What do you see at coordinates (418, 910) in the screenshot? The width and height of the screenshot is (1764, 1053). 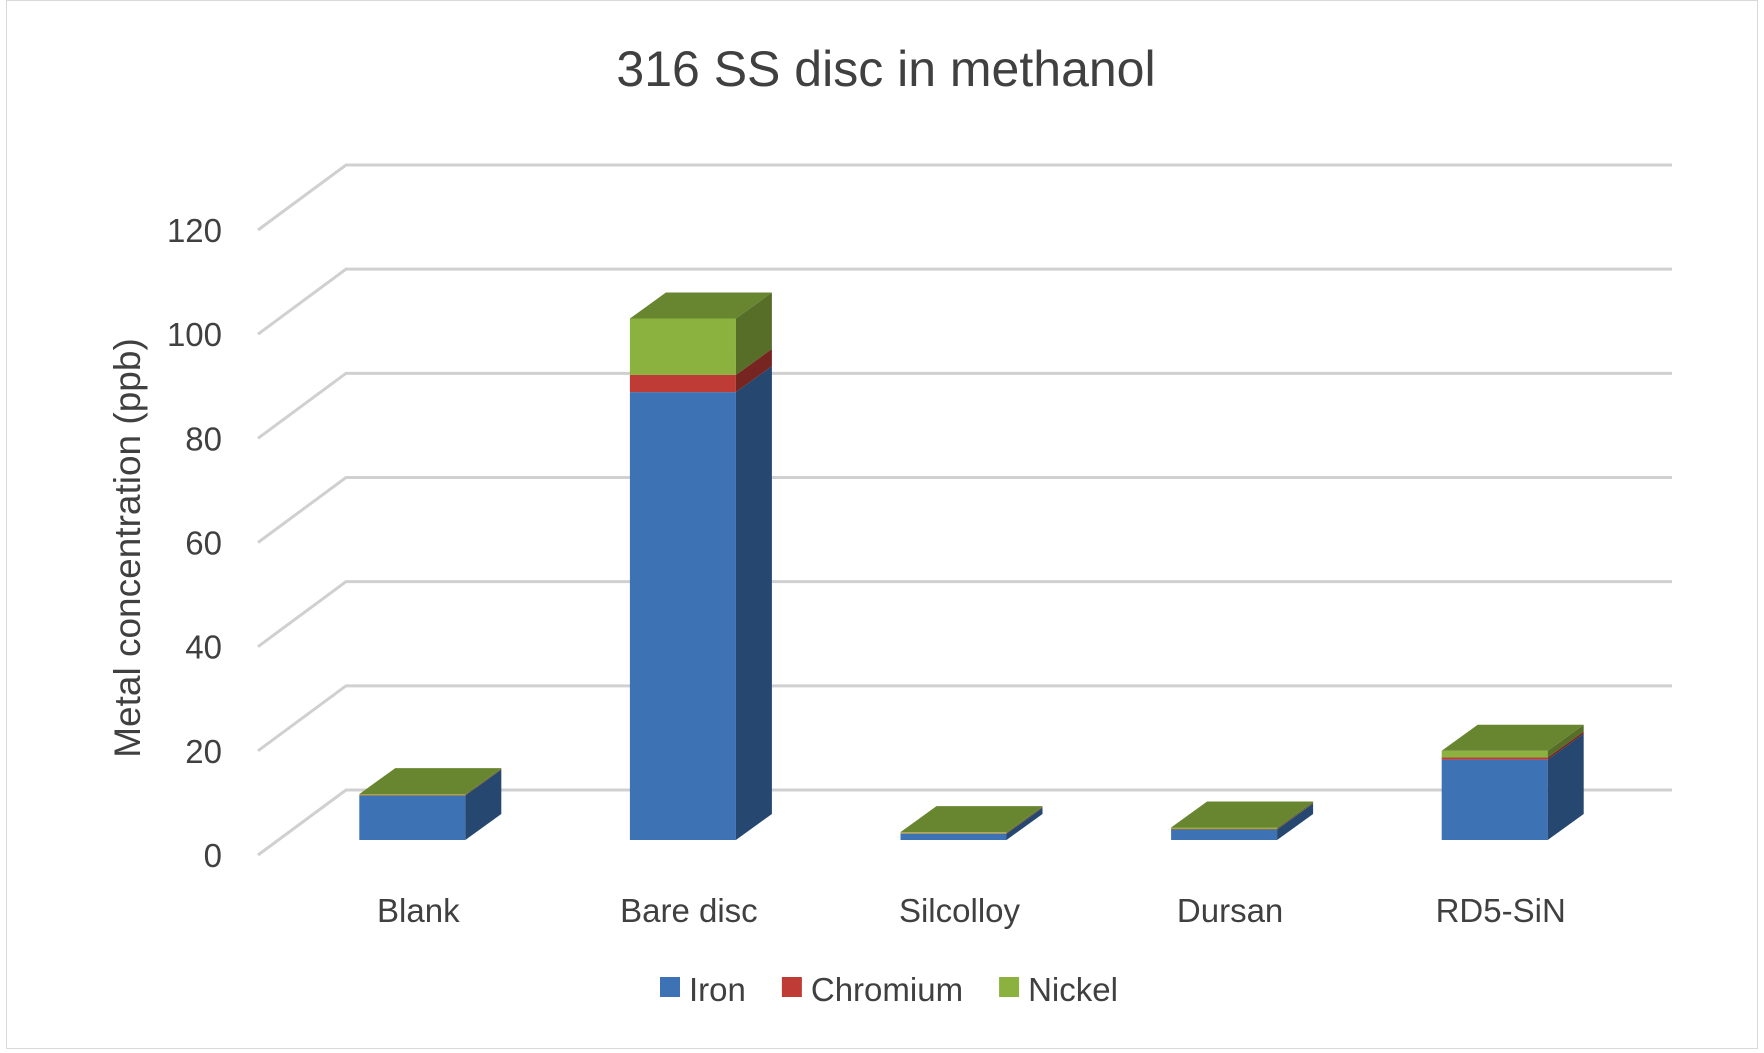 I see `x-tick-label: Blank` at bounding box center [418, 910].